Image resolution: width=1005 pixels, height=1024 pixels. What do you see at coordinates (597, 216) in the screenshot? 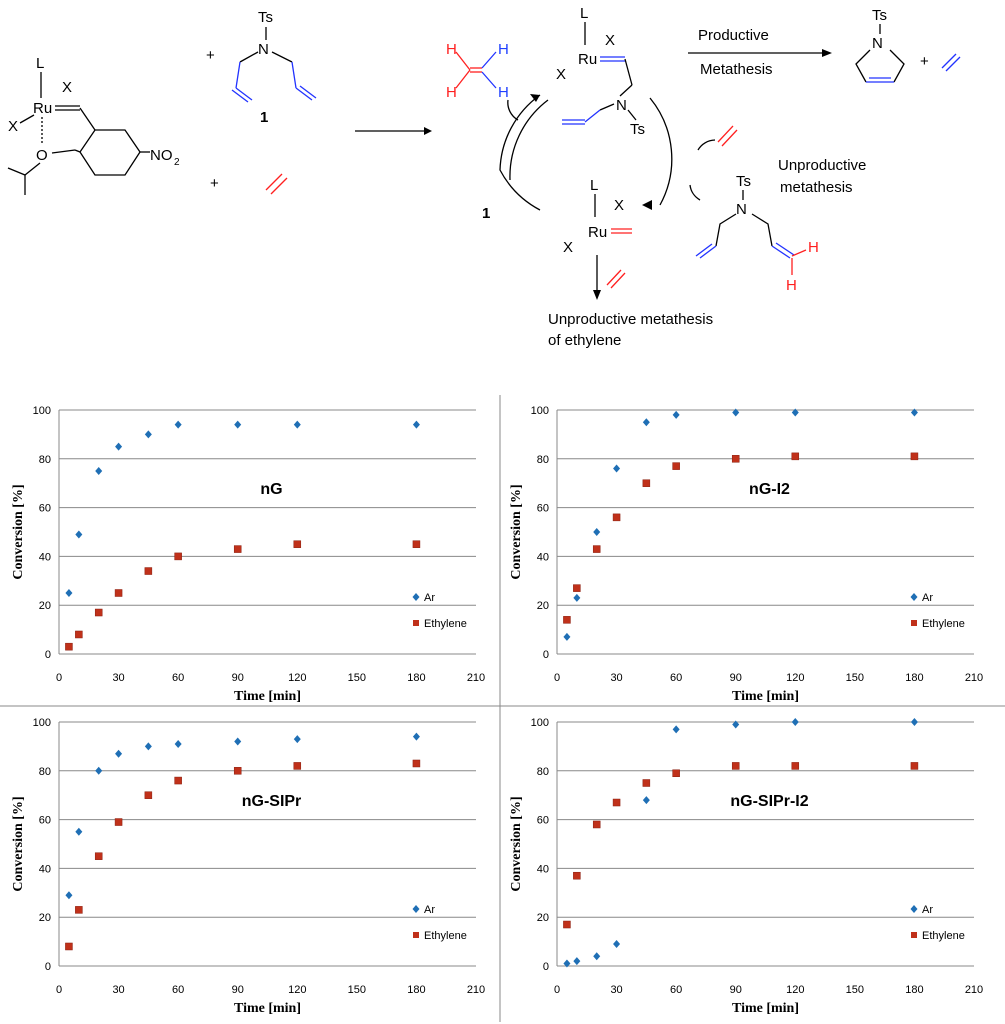
I see `ruthenium-methylidene: L X Ru X` at bounding box center [597, 216].